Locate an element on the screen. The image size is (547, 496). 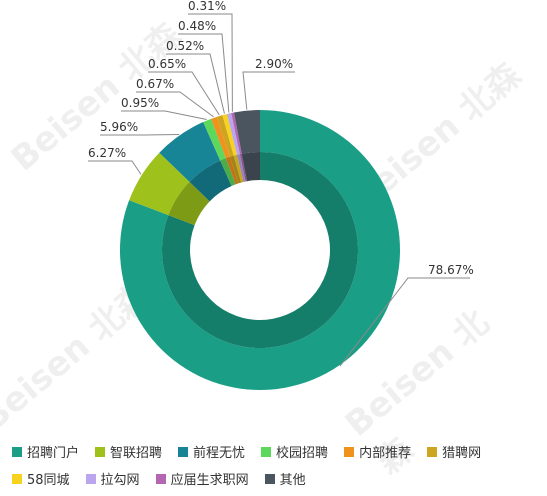
legend-item: 招聘门户 is located at coordinates (45, 451).